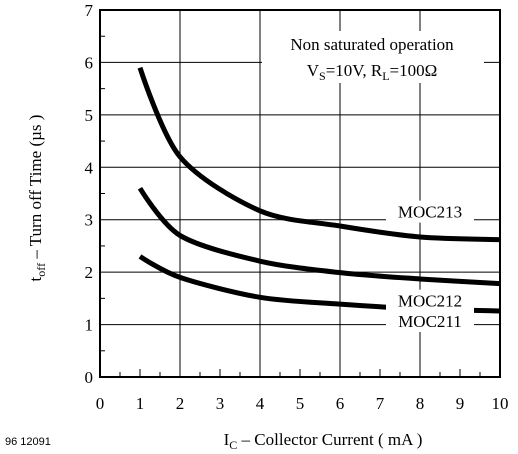 The height and width of the screenshot is (454, 518). I want to click on y-axis-label: toff – Turn off Time (µs ), so click(37, 198).